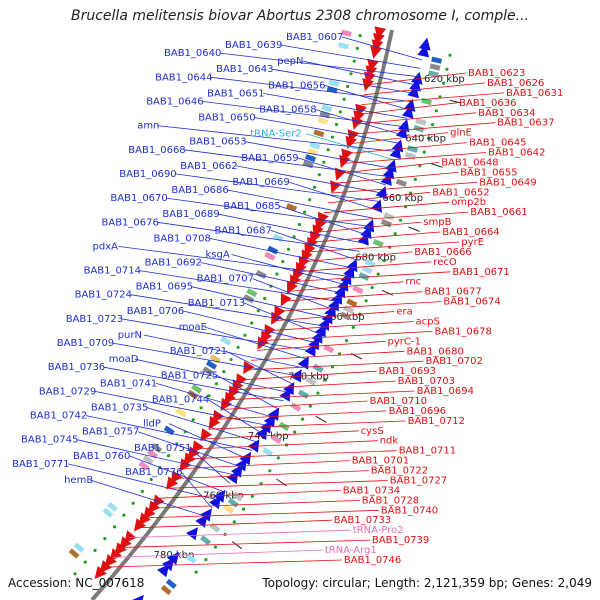 The image size is (600, 600). I want to click on right-gene-label: BAB1_0634, so click(506, 113).